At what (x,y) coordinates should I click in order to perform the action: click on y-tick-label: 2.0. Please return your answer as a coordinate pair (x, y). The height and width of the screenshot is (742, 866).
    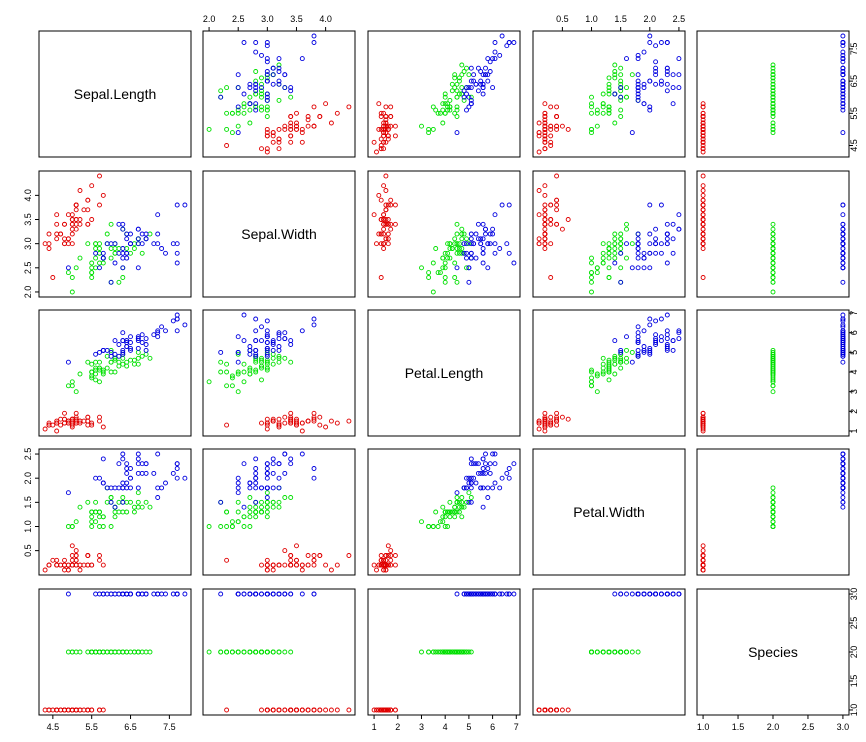
    Looking at the image, I should click on (28, 292).